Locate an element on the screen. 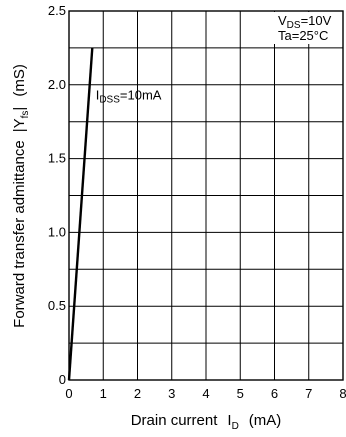  y-tick-label: 1.0 is located at coordinates (57, 231).